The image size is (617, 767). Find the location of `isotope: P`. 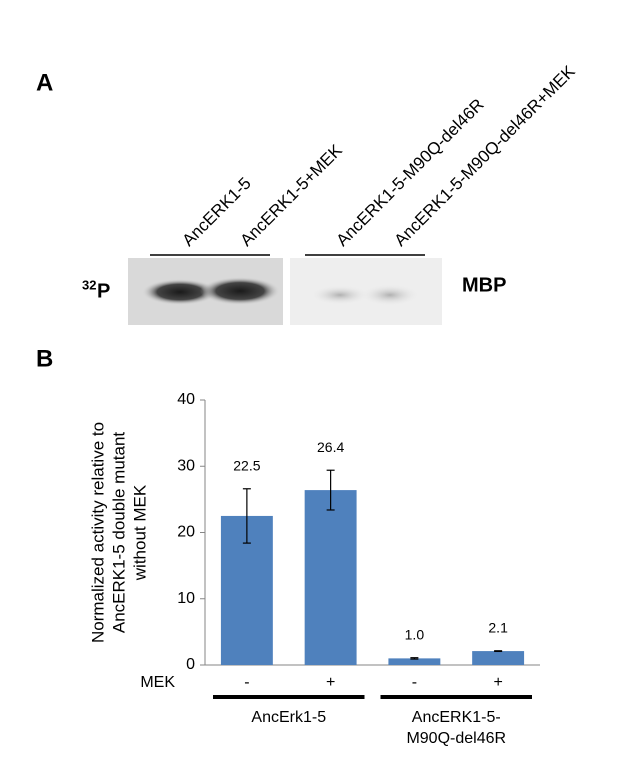

isotope: P is located at coordinates (103, 291).